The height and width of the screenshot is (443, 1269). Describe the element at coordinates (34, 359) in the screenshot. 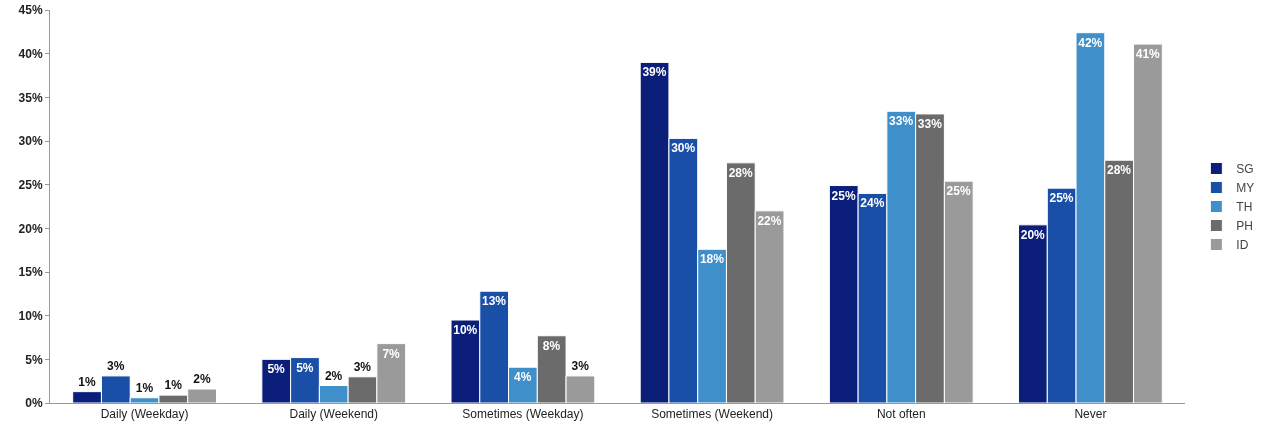

I see `y-tick-label: 5%` at that location.